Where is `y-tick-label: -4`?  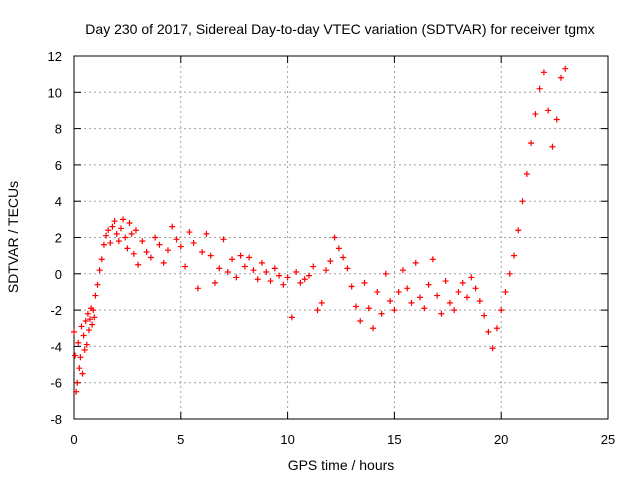
y-tick-label: -4 is located at coordinates (56, 346).